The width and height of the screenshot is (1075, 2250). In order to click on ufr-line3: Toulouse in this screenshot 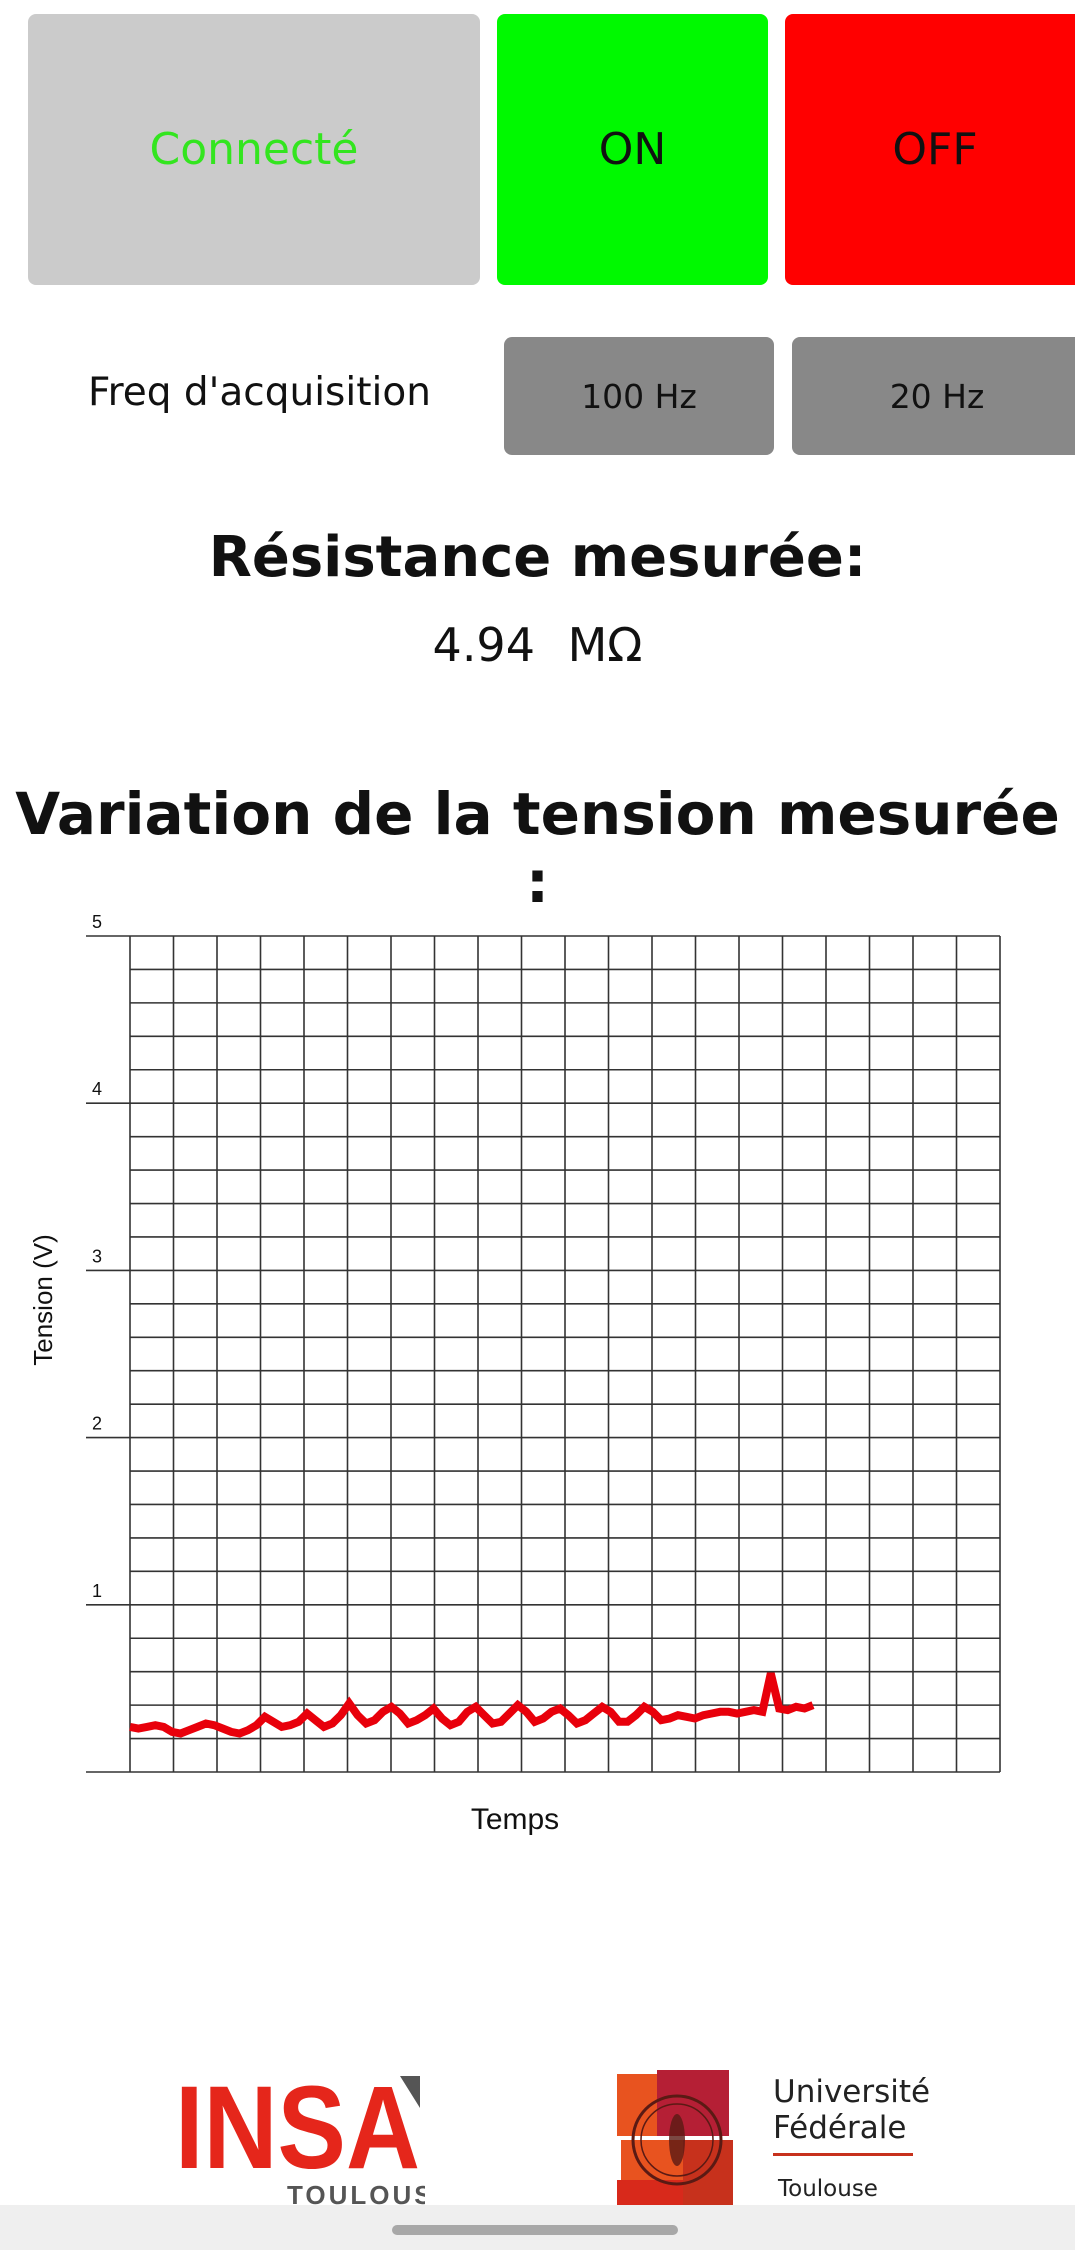, I will do `click(827, 2189)`.